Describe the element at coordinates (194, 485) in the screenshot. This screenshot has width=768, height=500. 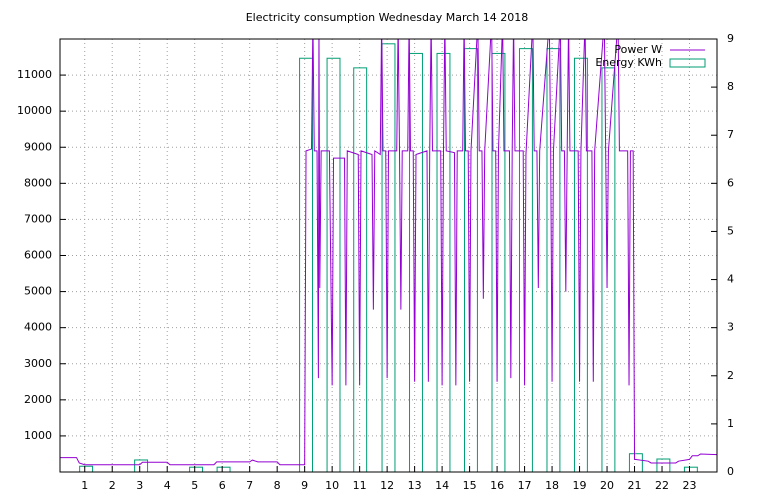
I see `x-tick-label: 5` at that location.